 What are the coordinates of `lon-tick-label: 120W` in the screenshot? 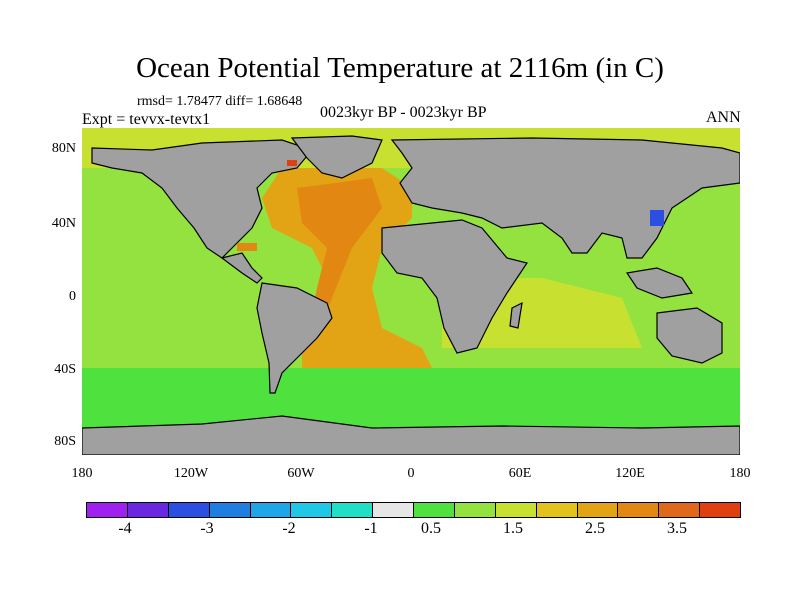 It's located at (191, 473).